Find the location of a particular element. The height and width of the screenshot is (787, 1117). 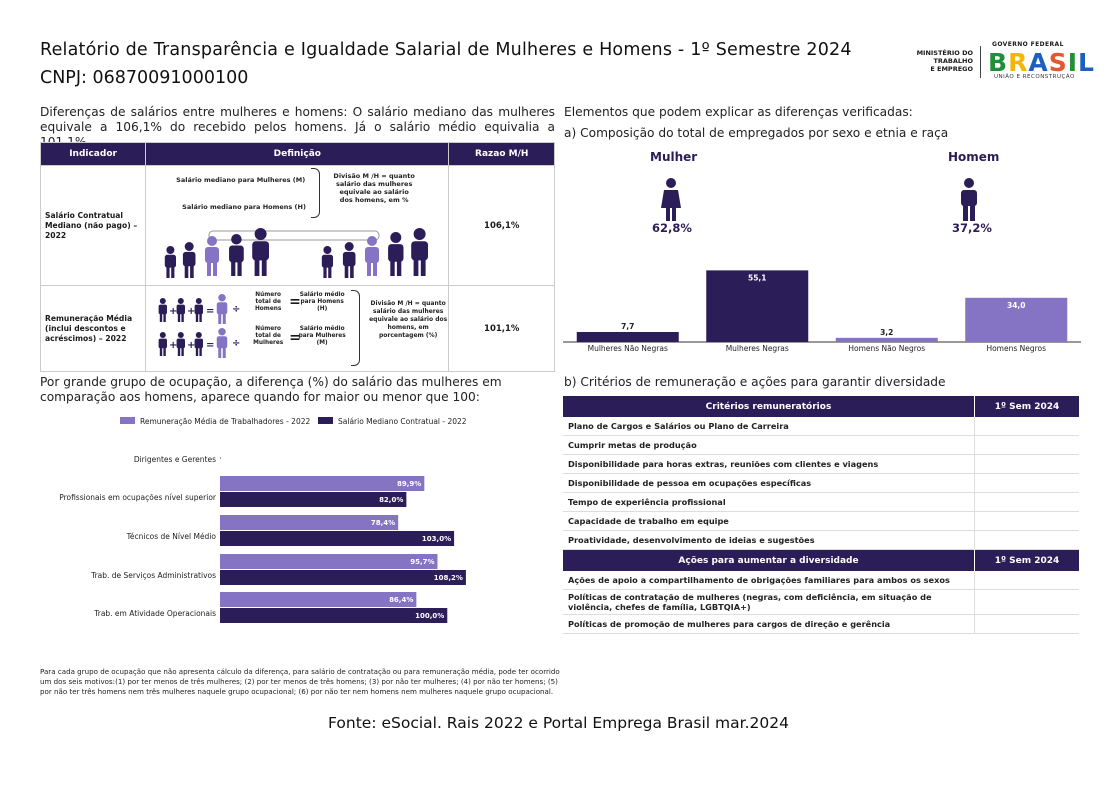

people-sum-icon: + + = ÷ + + = ÷ is located at coordinates (199, 326).